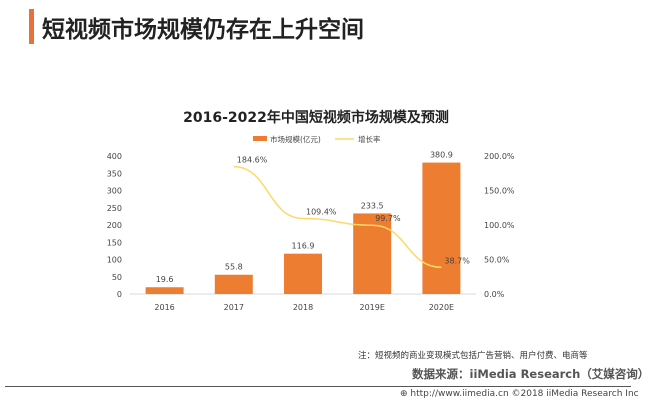 This screenshot has height=410, width=652. Describe the element at coordinates (295, 139) in the screenshot. I see `legend-bar-label: 市场规模(亿元)` at that location.